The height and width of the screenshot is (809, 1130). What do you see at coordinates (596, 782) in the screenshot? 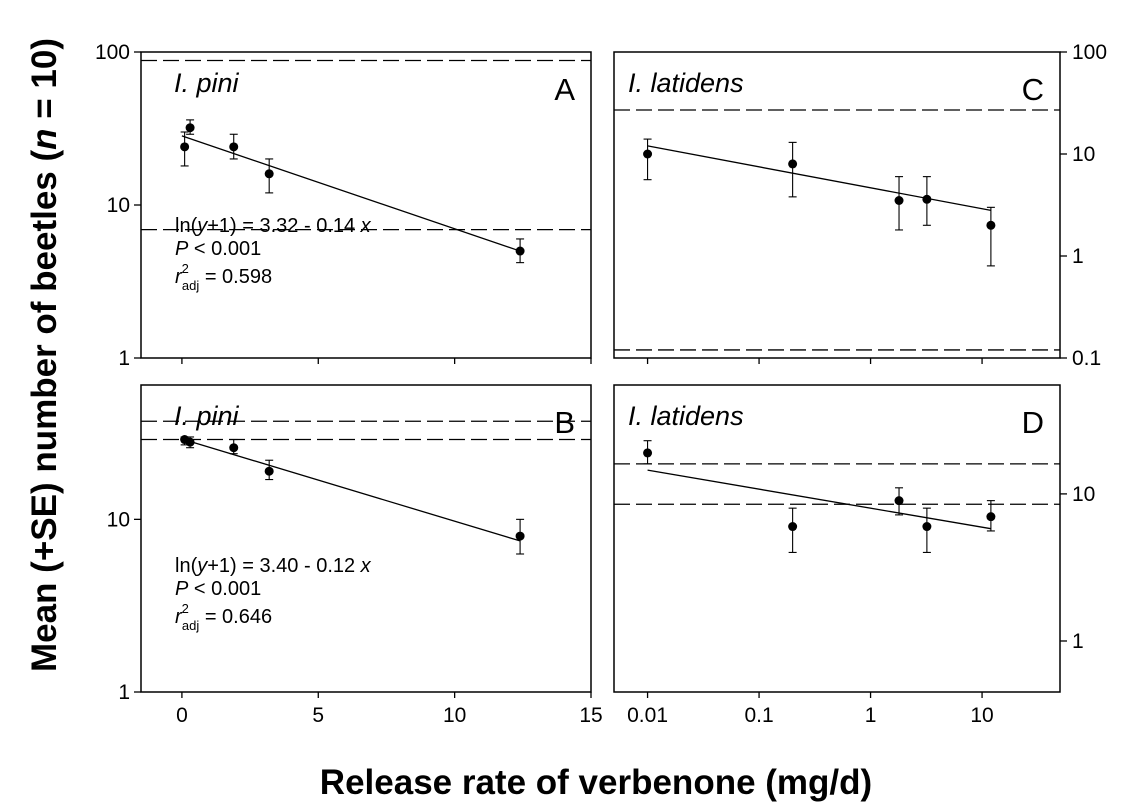
I see `x-axis-title: Release rate of verbenone (mg/d)` at bounding box center [596, 782].